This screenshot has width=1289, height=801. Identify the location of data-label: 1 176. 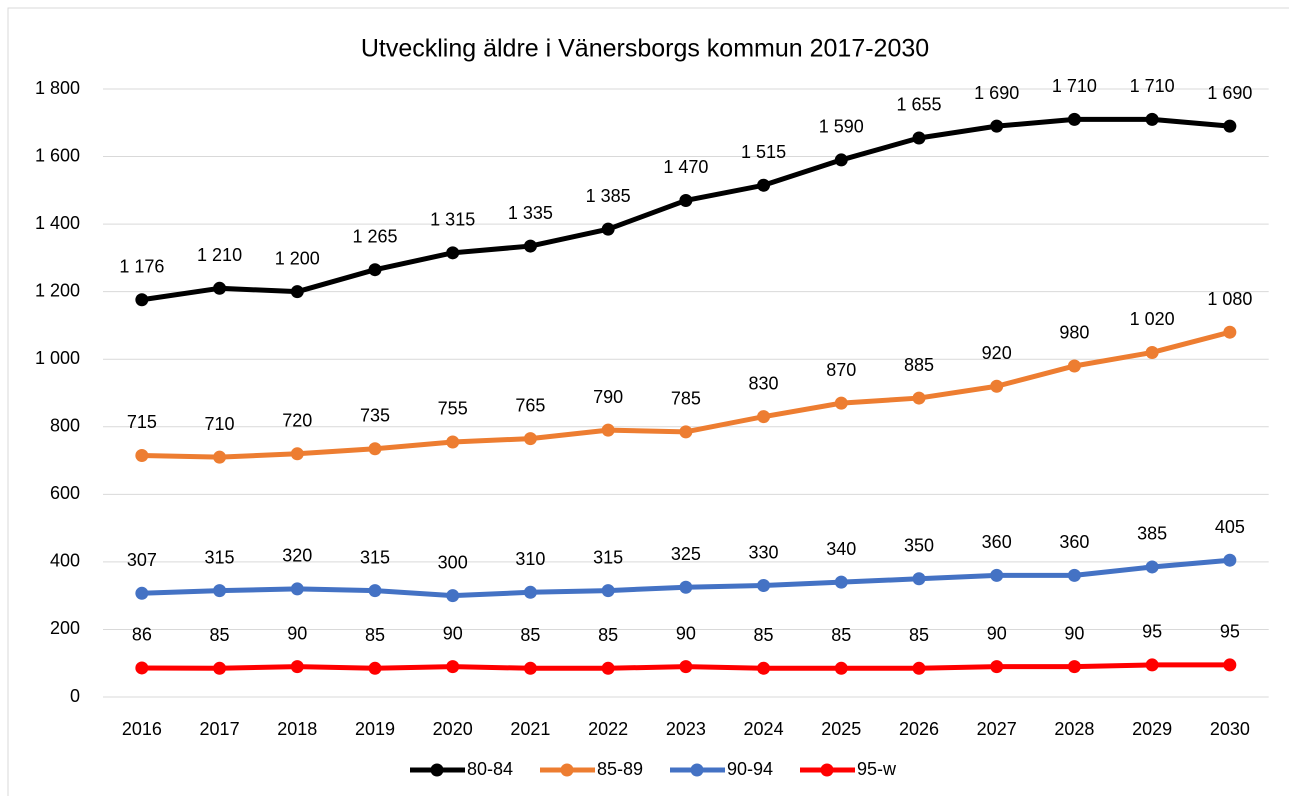
(141, 267).